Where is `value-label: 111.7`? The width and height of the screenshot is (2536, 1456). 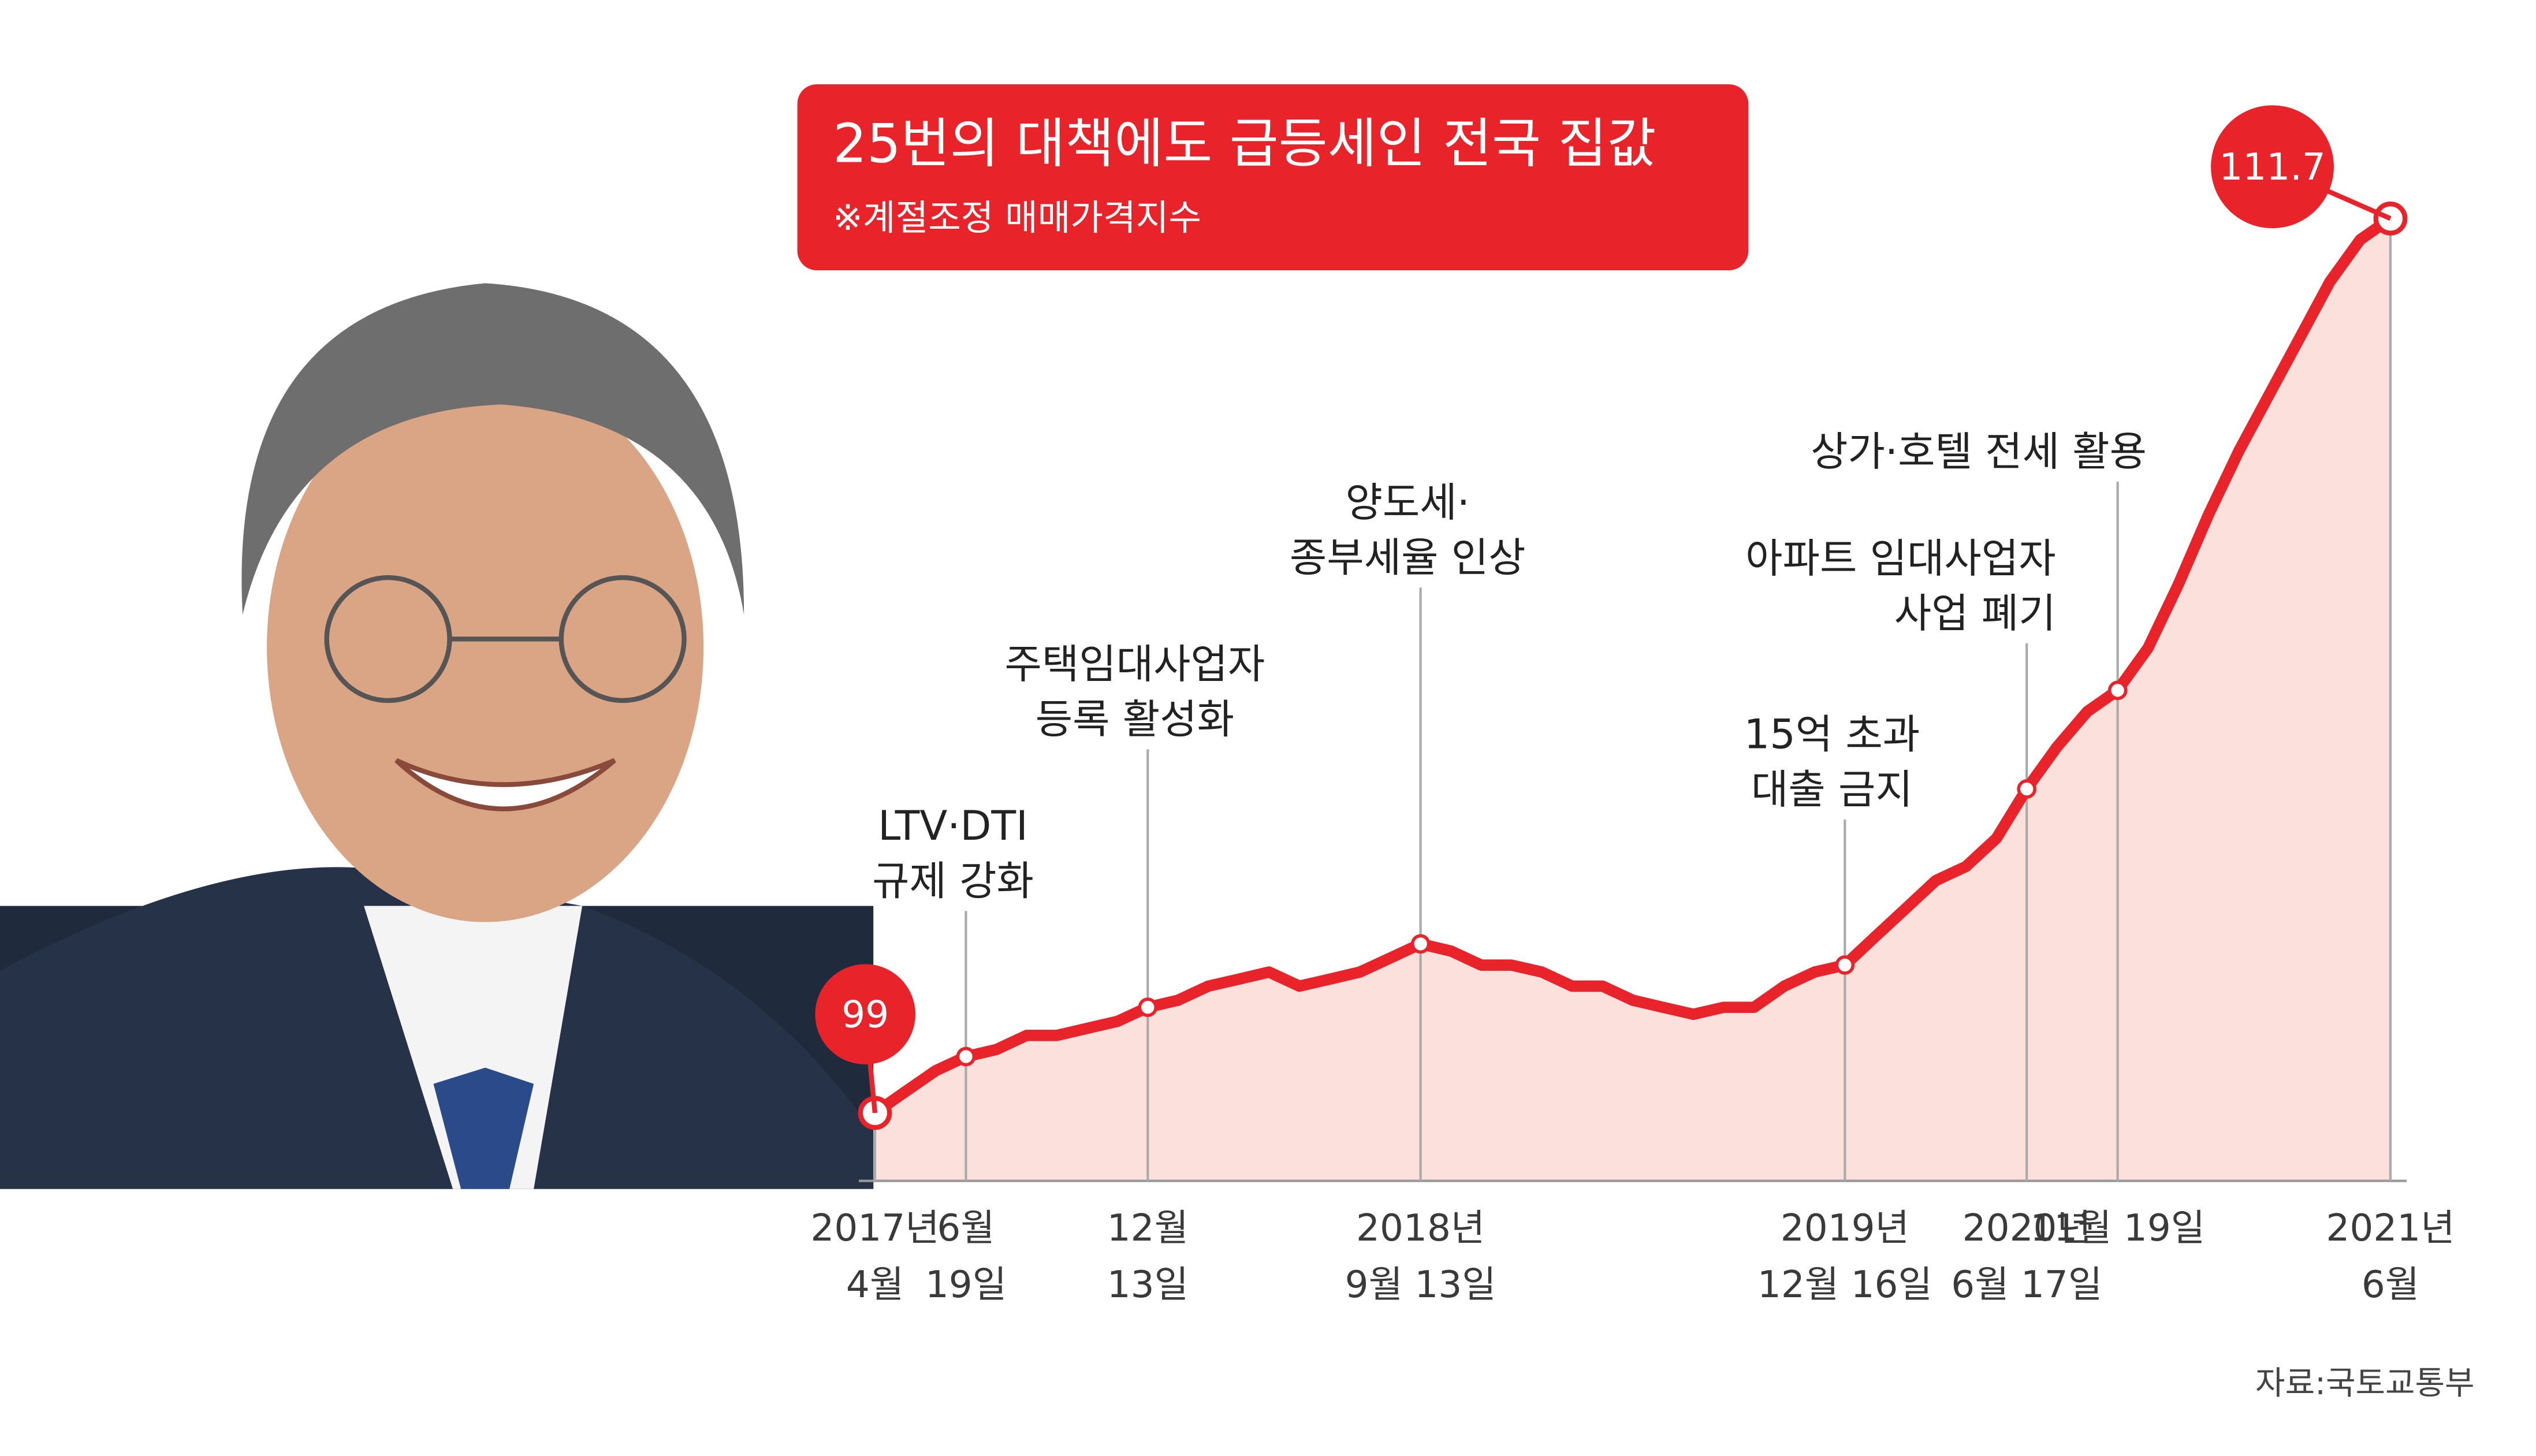 value-label: 111.7 is located at coordinates (2272, 167).